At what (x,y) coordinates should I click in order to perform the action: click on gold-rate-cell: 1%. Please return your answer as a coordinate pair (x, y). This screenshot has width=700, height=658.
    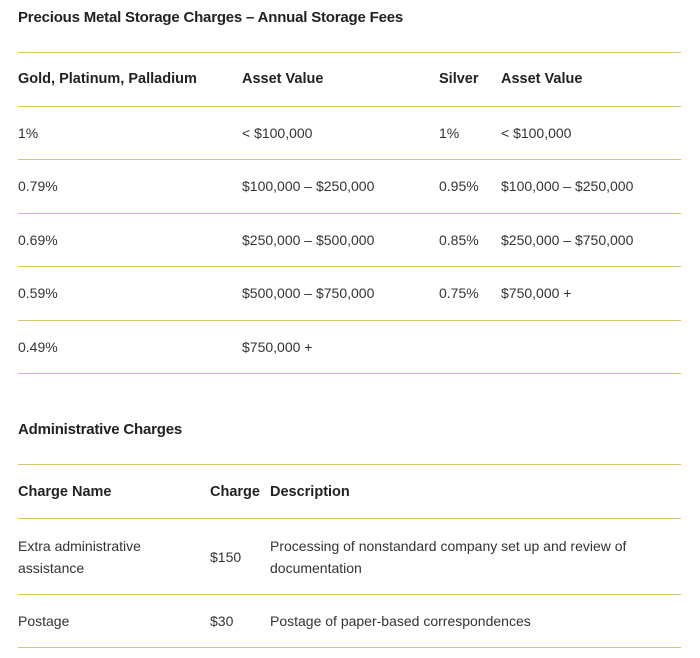
    Looking at the image, I should click on (28, 132).